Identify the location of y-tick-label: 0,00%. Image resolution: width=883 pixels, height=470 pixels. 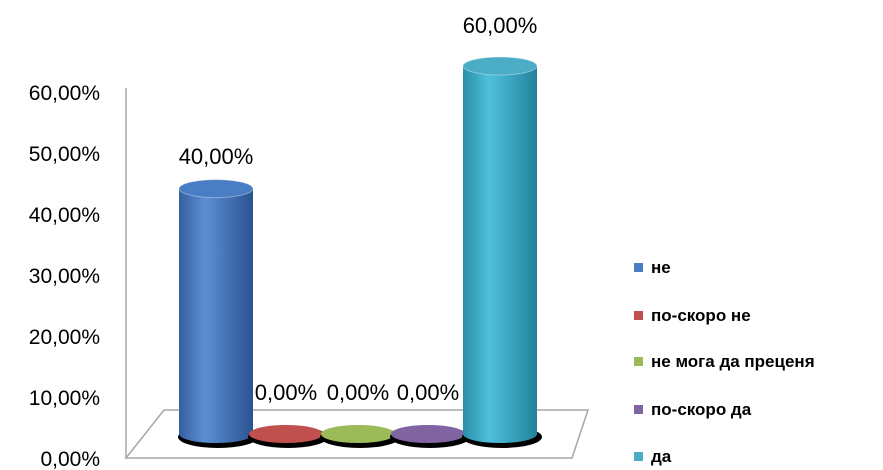
(70, 459).